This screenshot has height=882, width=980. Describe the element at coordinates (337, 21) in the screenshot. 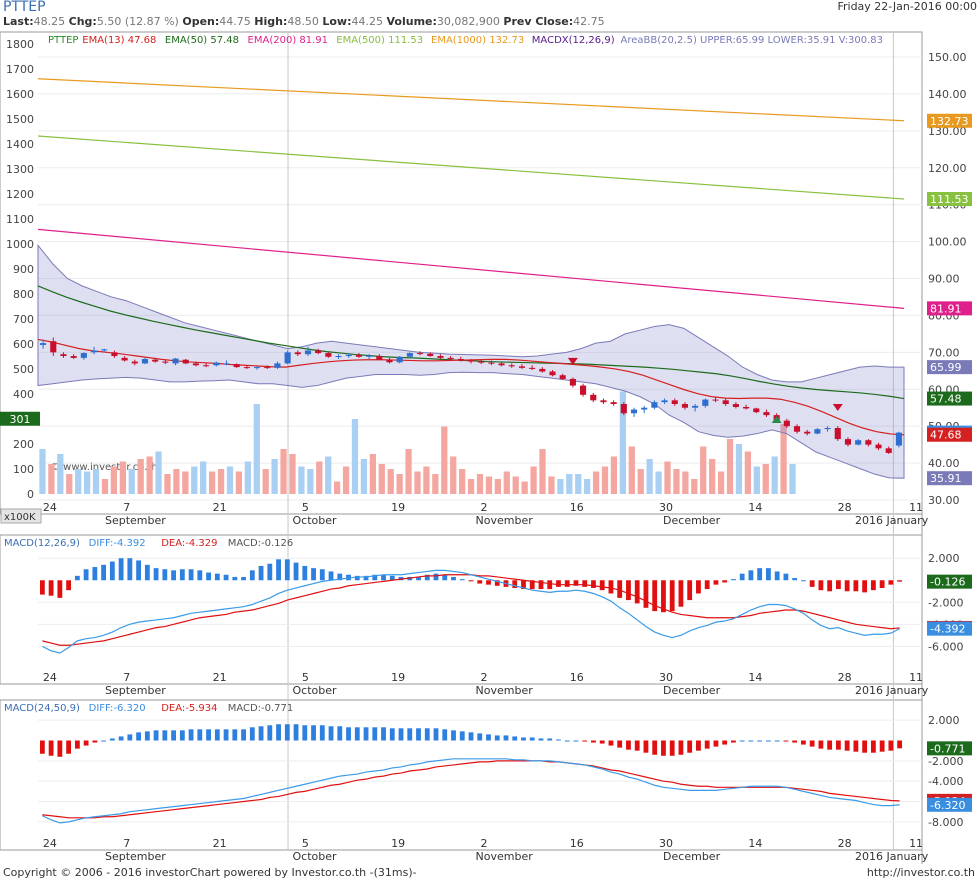

I see `quote-label-4: Low:` at that location.